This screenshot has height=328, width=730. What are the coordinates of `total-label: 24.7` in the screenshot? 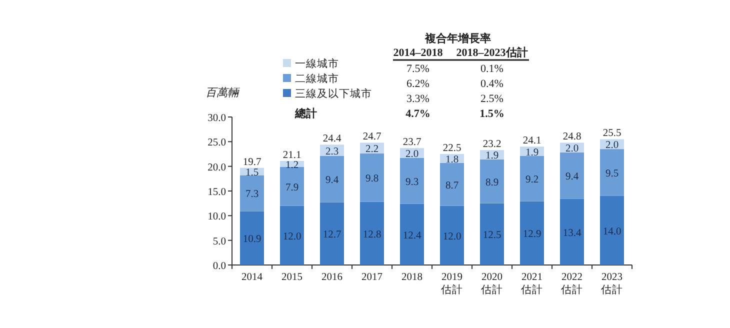 It's located at (372, 137).